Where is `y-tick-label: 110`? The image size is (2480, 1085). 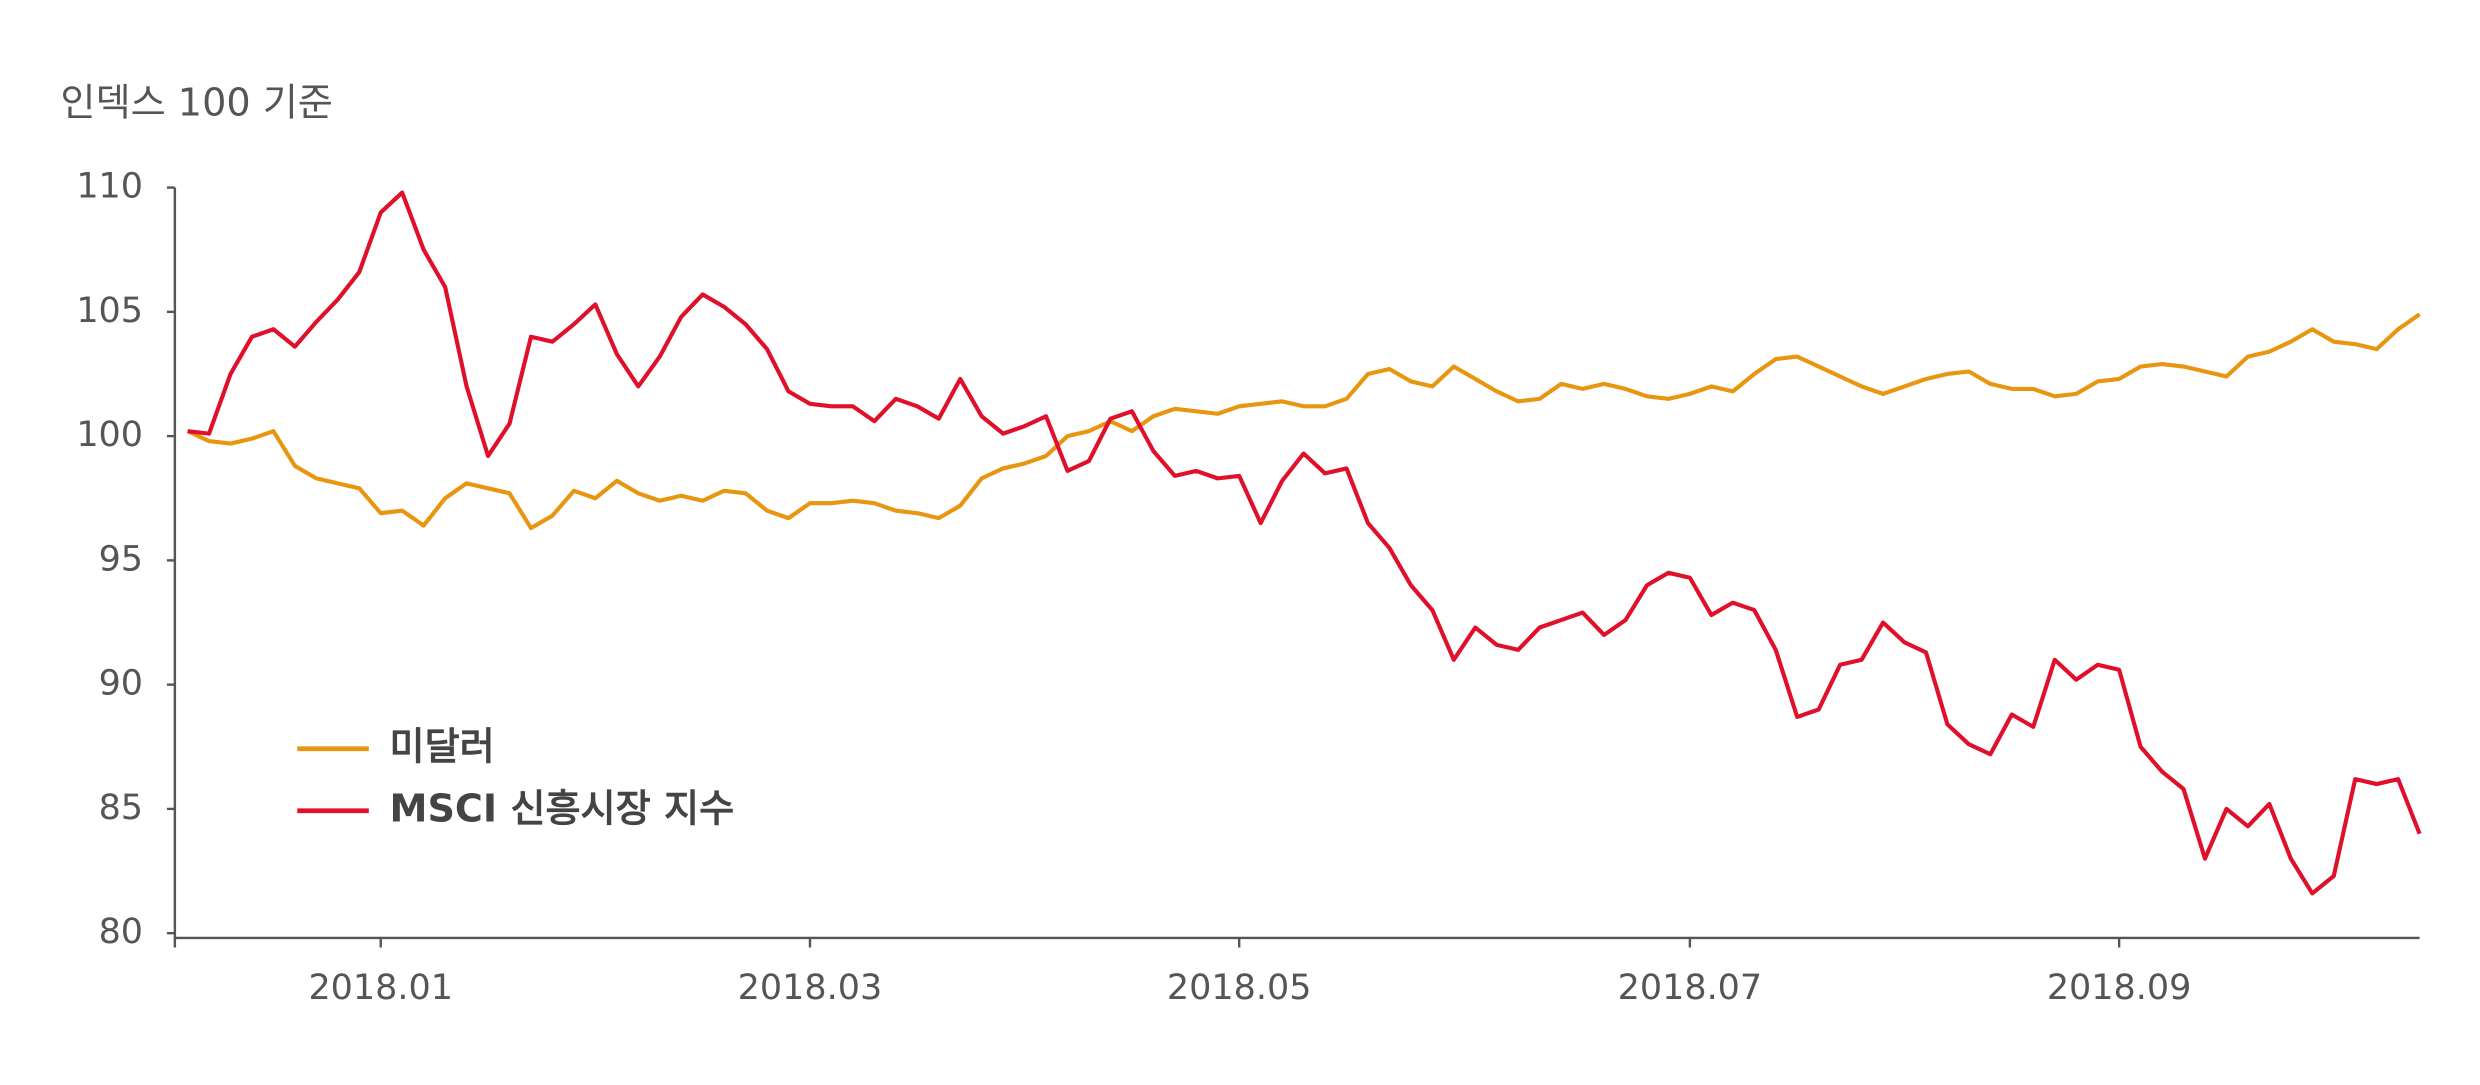
y-tick-label: 110 is located at coordinates (109, 187).